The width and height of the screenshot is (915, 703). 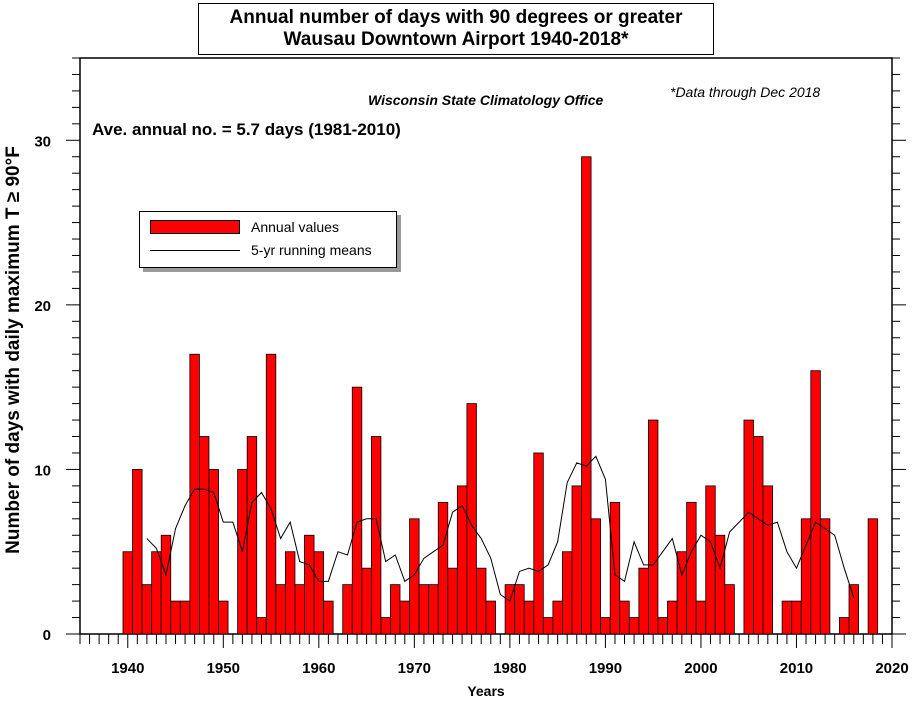 I want to click on bar-1943, so click(x=156, y=593).